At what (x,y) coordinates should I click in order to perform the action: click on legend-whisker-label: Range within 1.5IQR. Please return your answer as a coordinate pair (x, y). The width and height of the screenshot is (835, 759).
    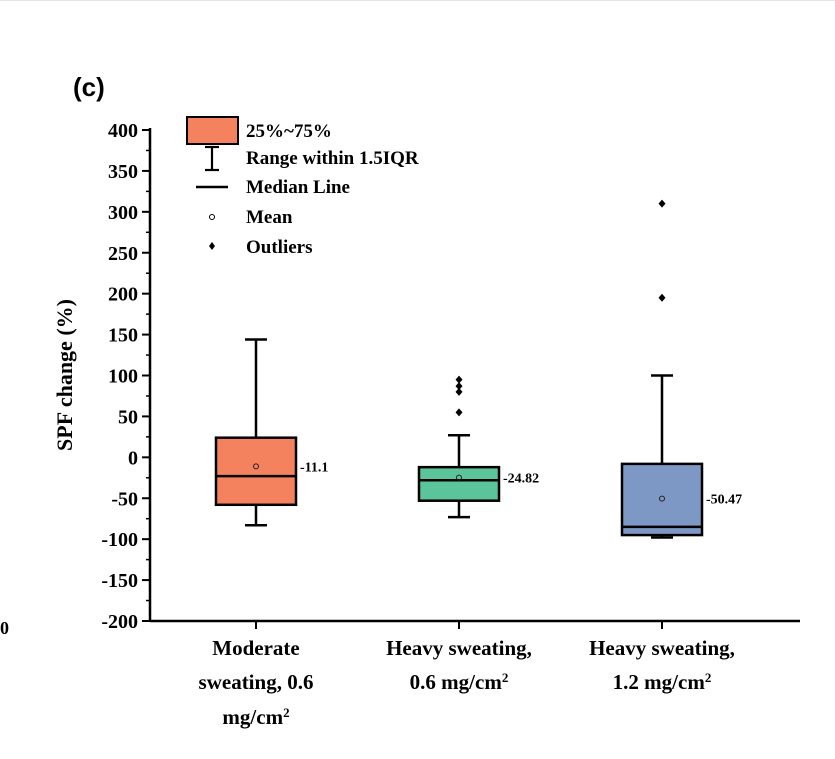
    Looking at the image, I should click on (332, 158).